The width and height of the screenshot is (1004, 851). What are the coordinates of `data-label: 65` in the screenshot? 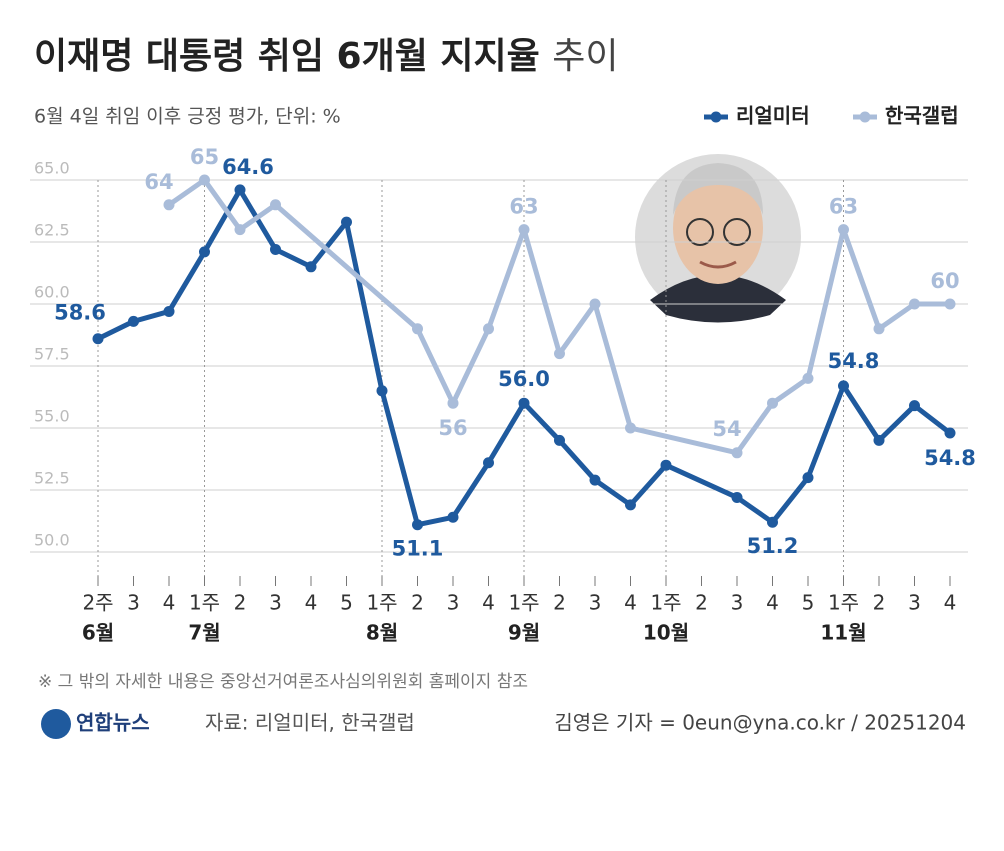 It's located at (204, 157).